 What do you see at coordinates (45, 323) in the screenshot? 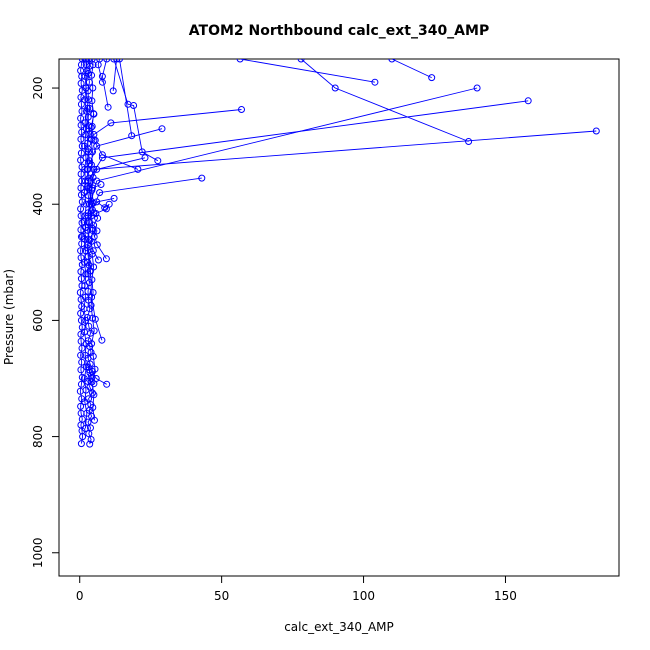
I see `y-axis: 200 400 600 800 1000` at bounding box center [45, 323].